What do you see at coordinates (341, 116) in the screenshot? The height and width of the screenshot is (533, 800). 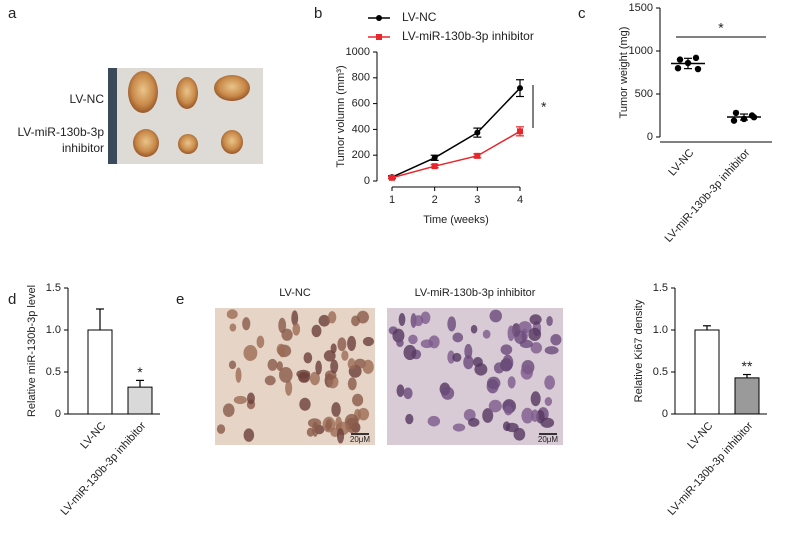 I see `y-axis-label: Tumor volumn (mm³)` at bounding box center [341, 116].